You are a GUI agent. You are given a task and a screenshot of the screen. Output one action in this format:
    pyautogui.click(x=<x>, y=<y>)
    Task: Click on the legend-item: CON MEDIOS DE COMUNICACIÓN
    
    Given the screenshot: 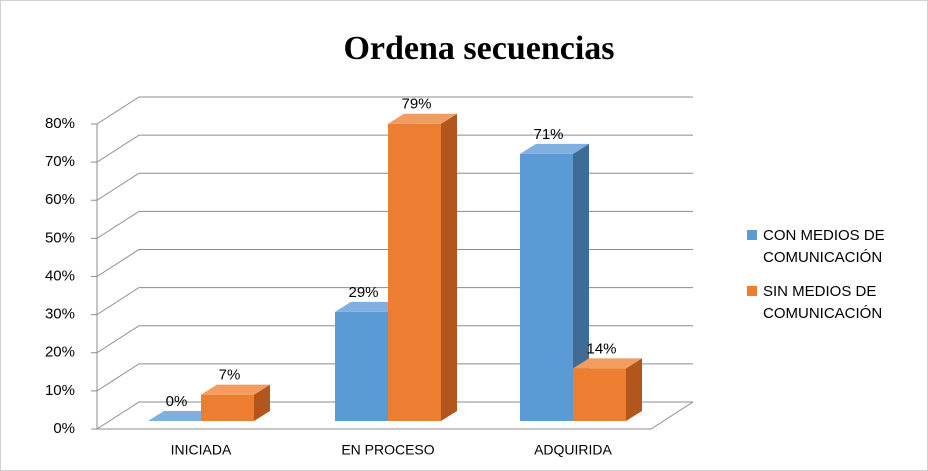 What is the action you would take?
    pyautogui.click(x=837, y=247)
    